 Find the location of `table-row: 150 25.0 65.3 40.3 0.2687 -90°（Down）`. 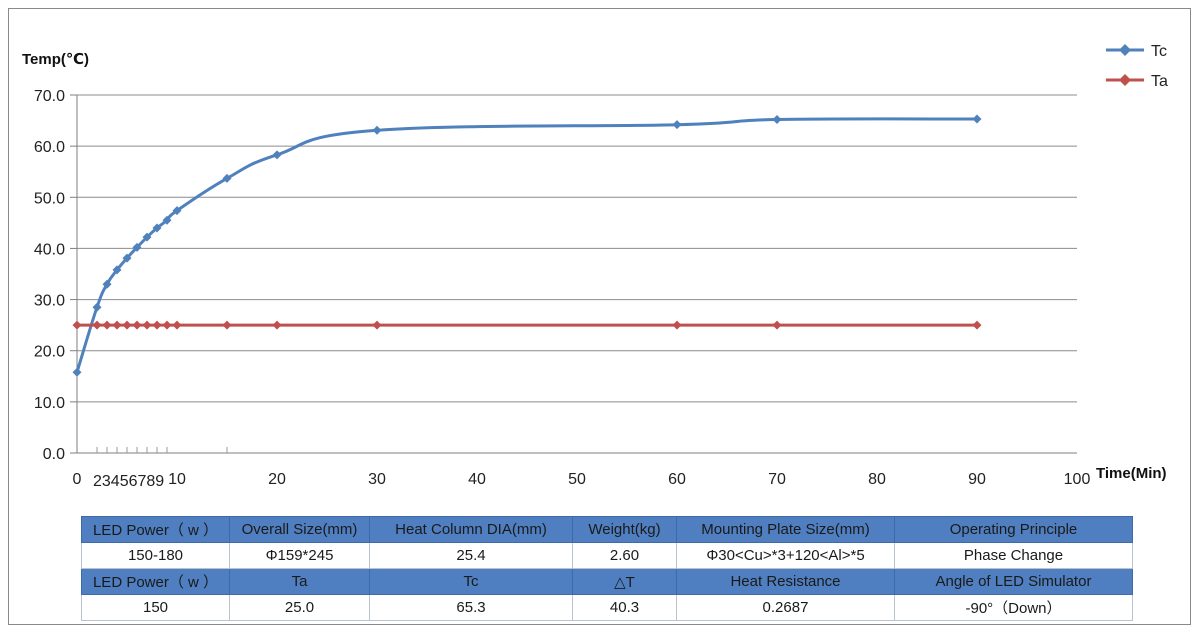

table-row: 150 25.0 65.3 40.3 0.2687 -90°（Down） is located at coordinates (607, 607).